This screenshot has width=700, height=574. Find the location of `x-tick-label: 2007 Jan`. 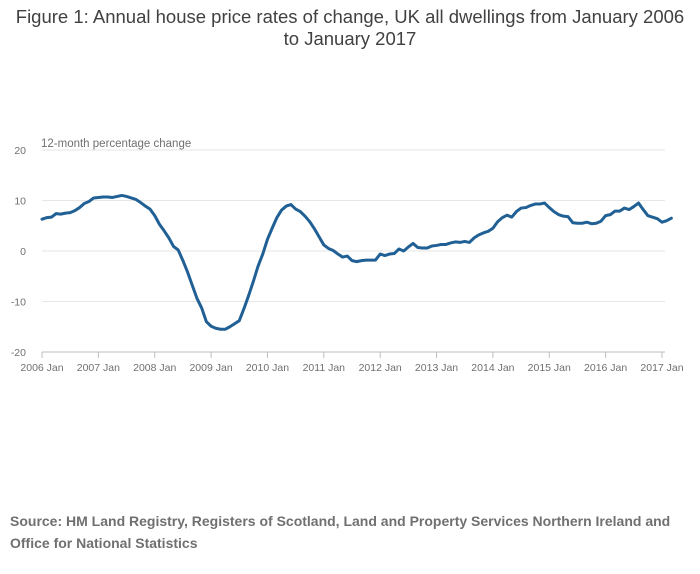

x-tick-label: 2007 Jan is located at coordinates (98, 368).